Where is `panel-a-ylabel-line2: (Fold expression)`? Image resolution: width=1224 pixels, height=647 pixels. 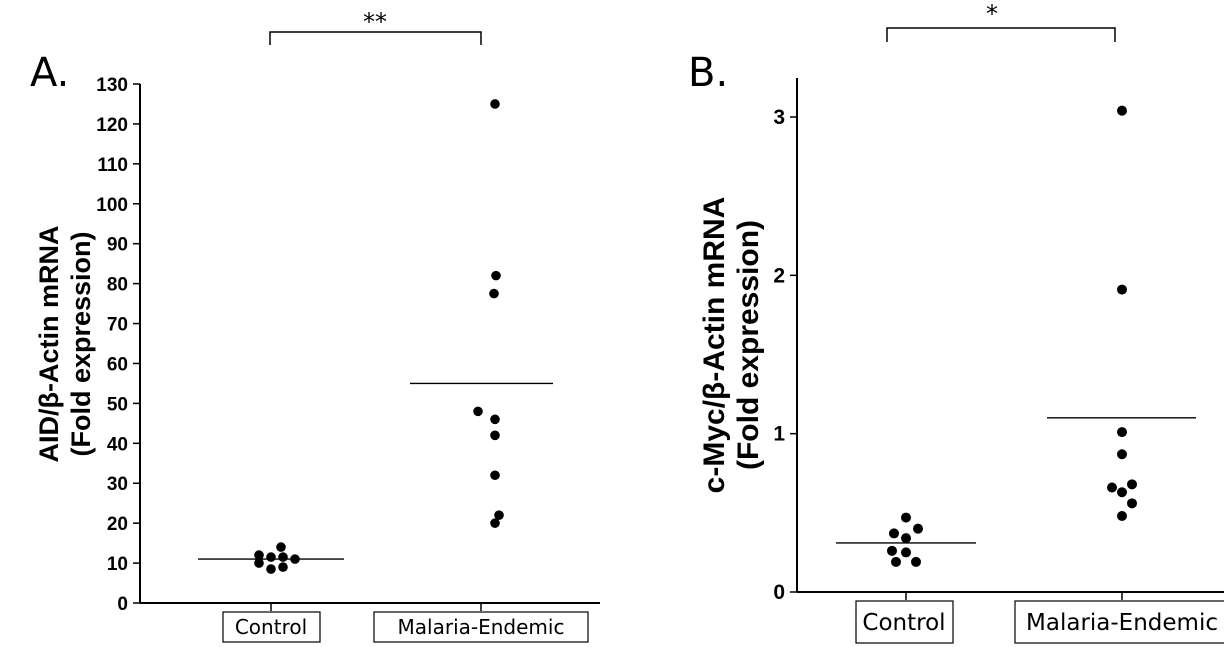
panel-a-ylabel-line2: (Fold expression) is located at coordinates (81, 343).